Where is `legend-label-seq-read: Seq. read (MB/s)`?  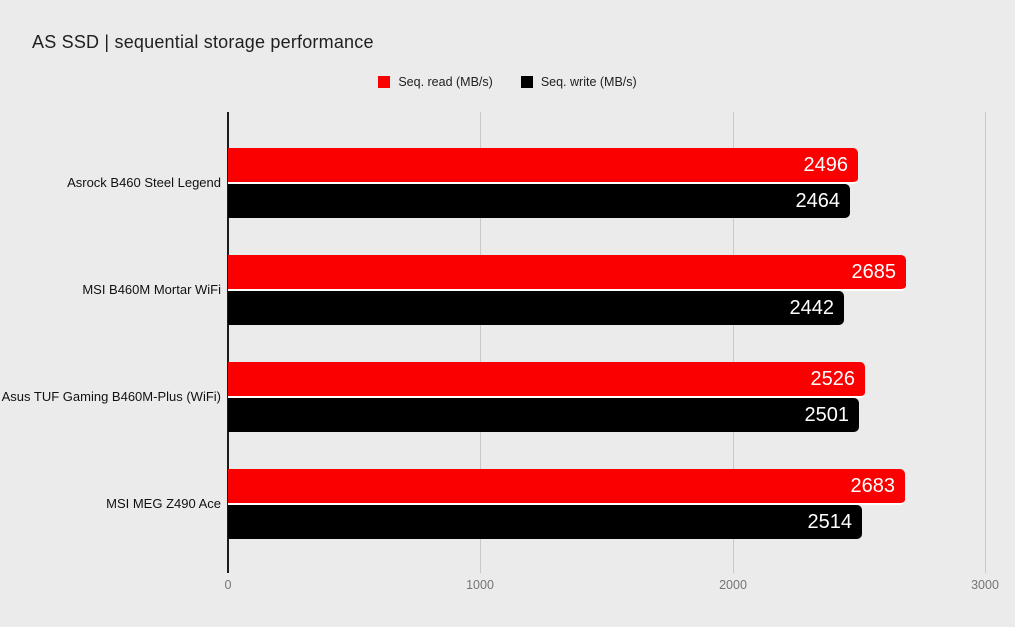 legend-label-seq-read: Seq. read (MB/s) is located at coordinates (445, 82).